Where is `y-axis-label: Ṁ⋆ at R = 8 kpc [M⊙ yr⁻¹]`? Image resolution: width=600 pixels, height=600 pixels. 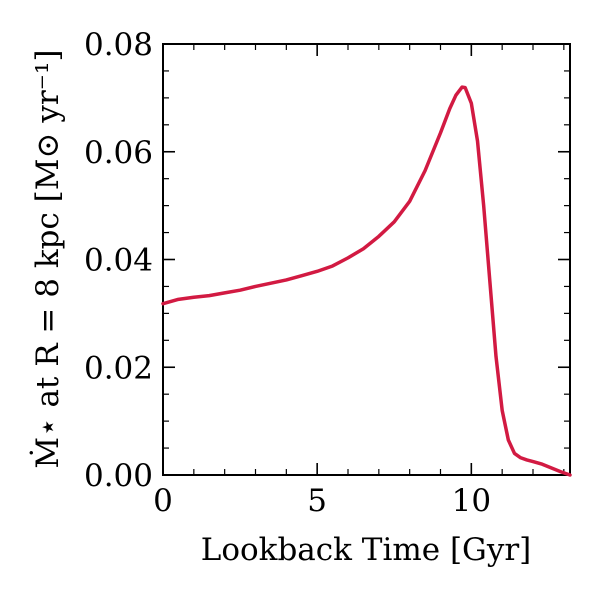 y-axis-label: Ṁ⋆ at R = 8 kpc [M⊙ yr⁻¹] is located at coordinates (47, 258).